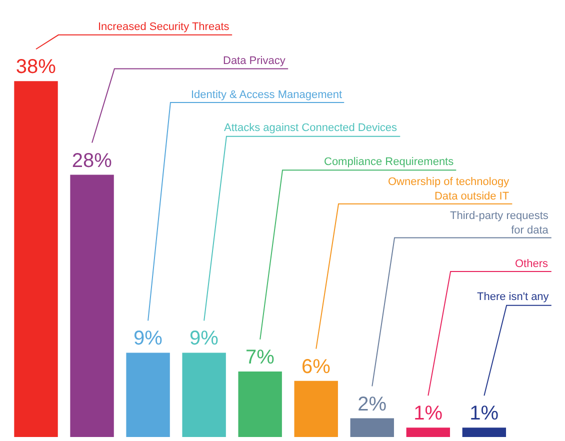 The height and width of the screenshot is (441, 565). Describe the element at coordinates (266, 95) in the screenshot. I see `annotation: Identity & Access Management` at that location.